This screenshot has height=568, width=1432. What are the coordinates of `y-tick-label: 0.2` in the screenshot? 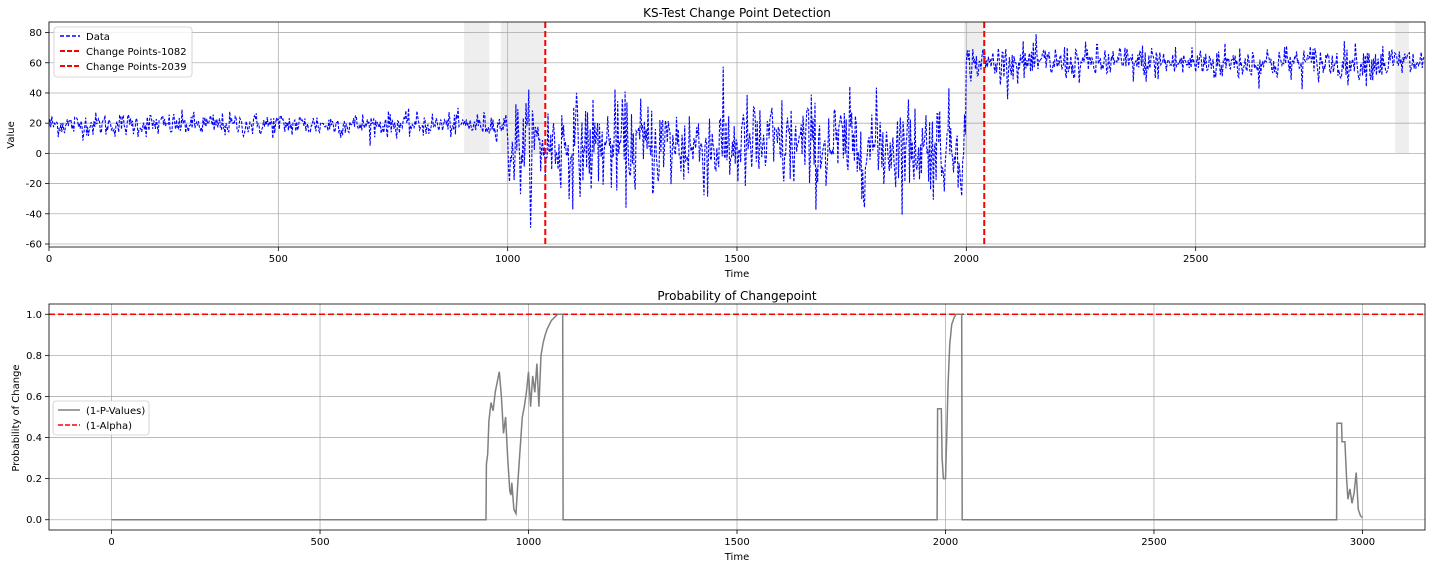 It's located at (34, 479).